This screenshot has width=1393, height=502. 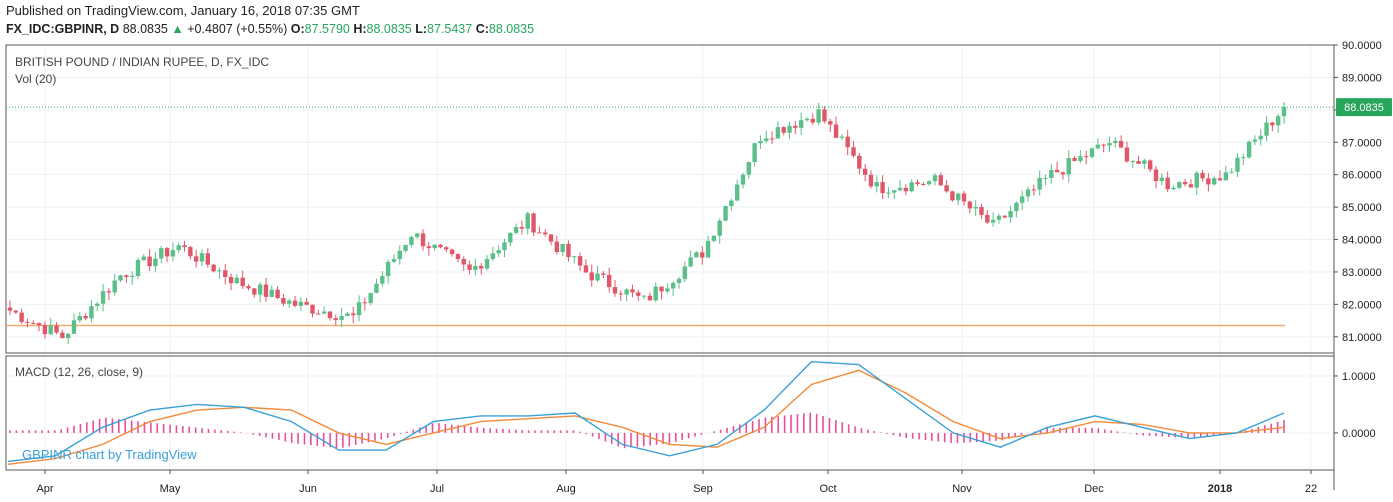 I want to click on macd-panel-title: MACD (12, 26, close, 9), so click(x=79, y=372).